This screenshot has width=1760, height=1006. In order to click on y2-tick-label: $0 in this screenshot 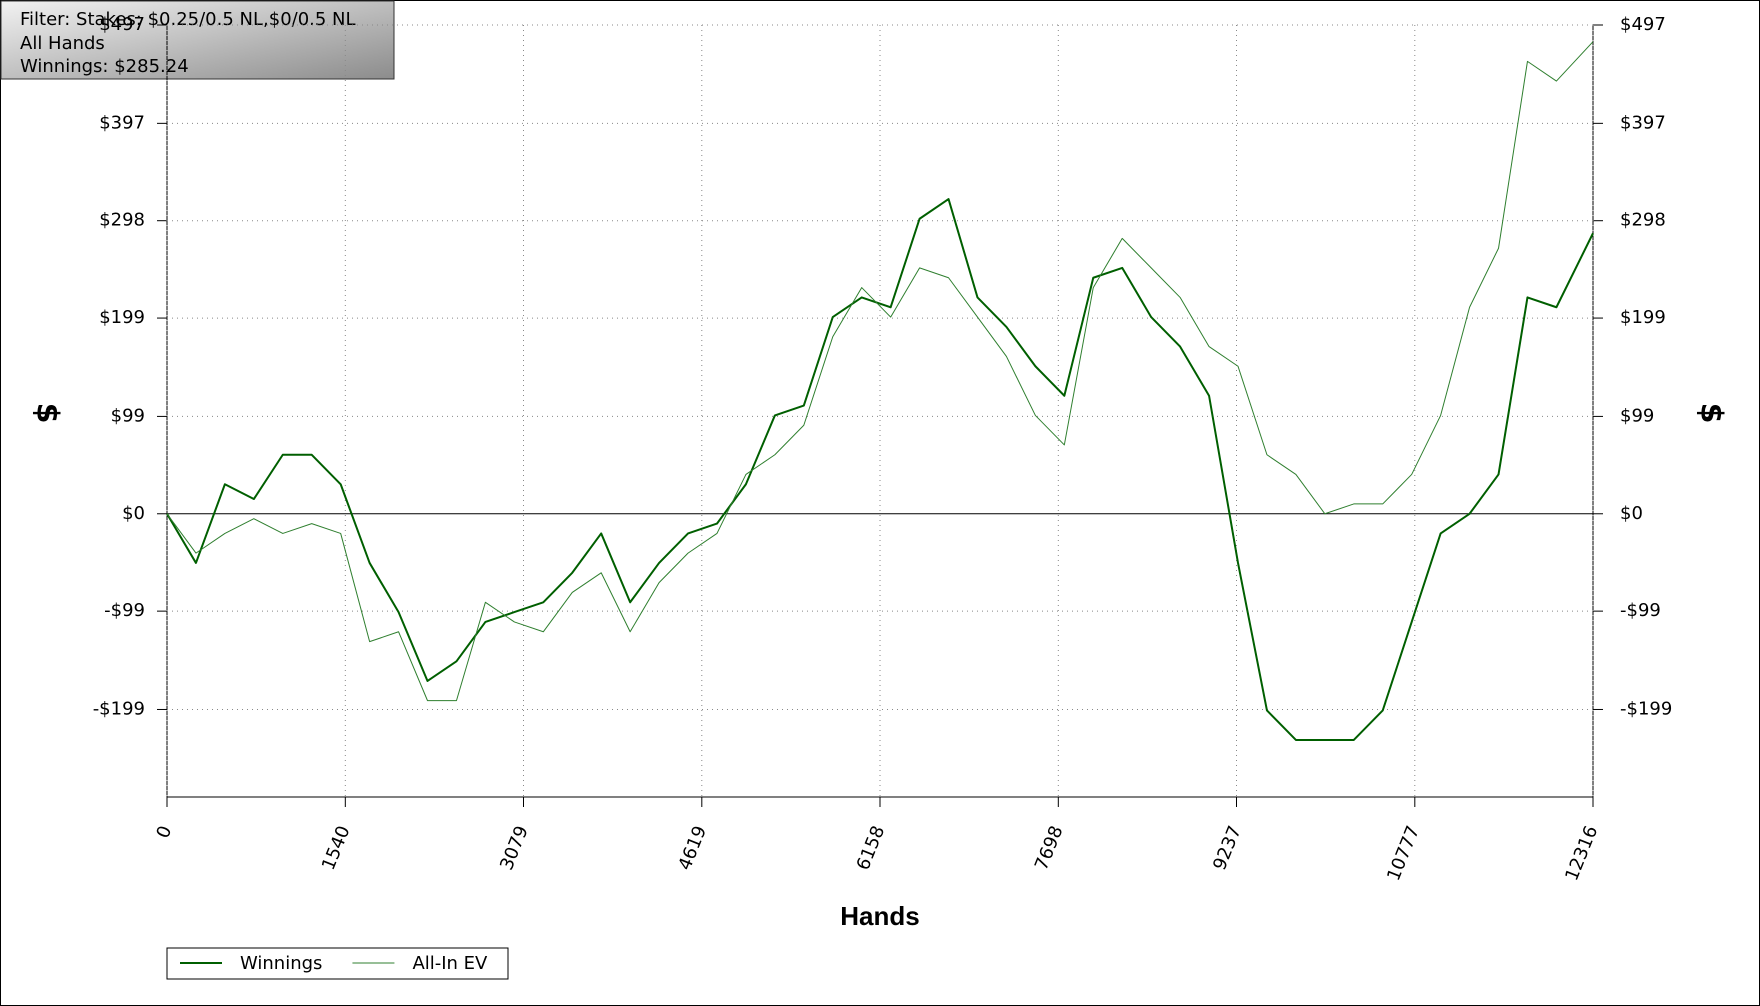, I will do `click(1631, 513)`.